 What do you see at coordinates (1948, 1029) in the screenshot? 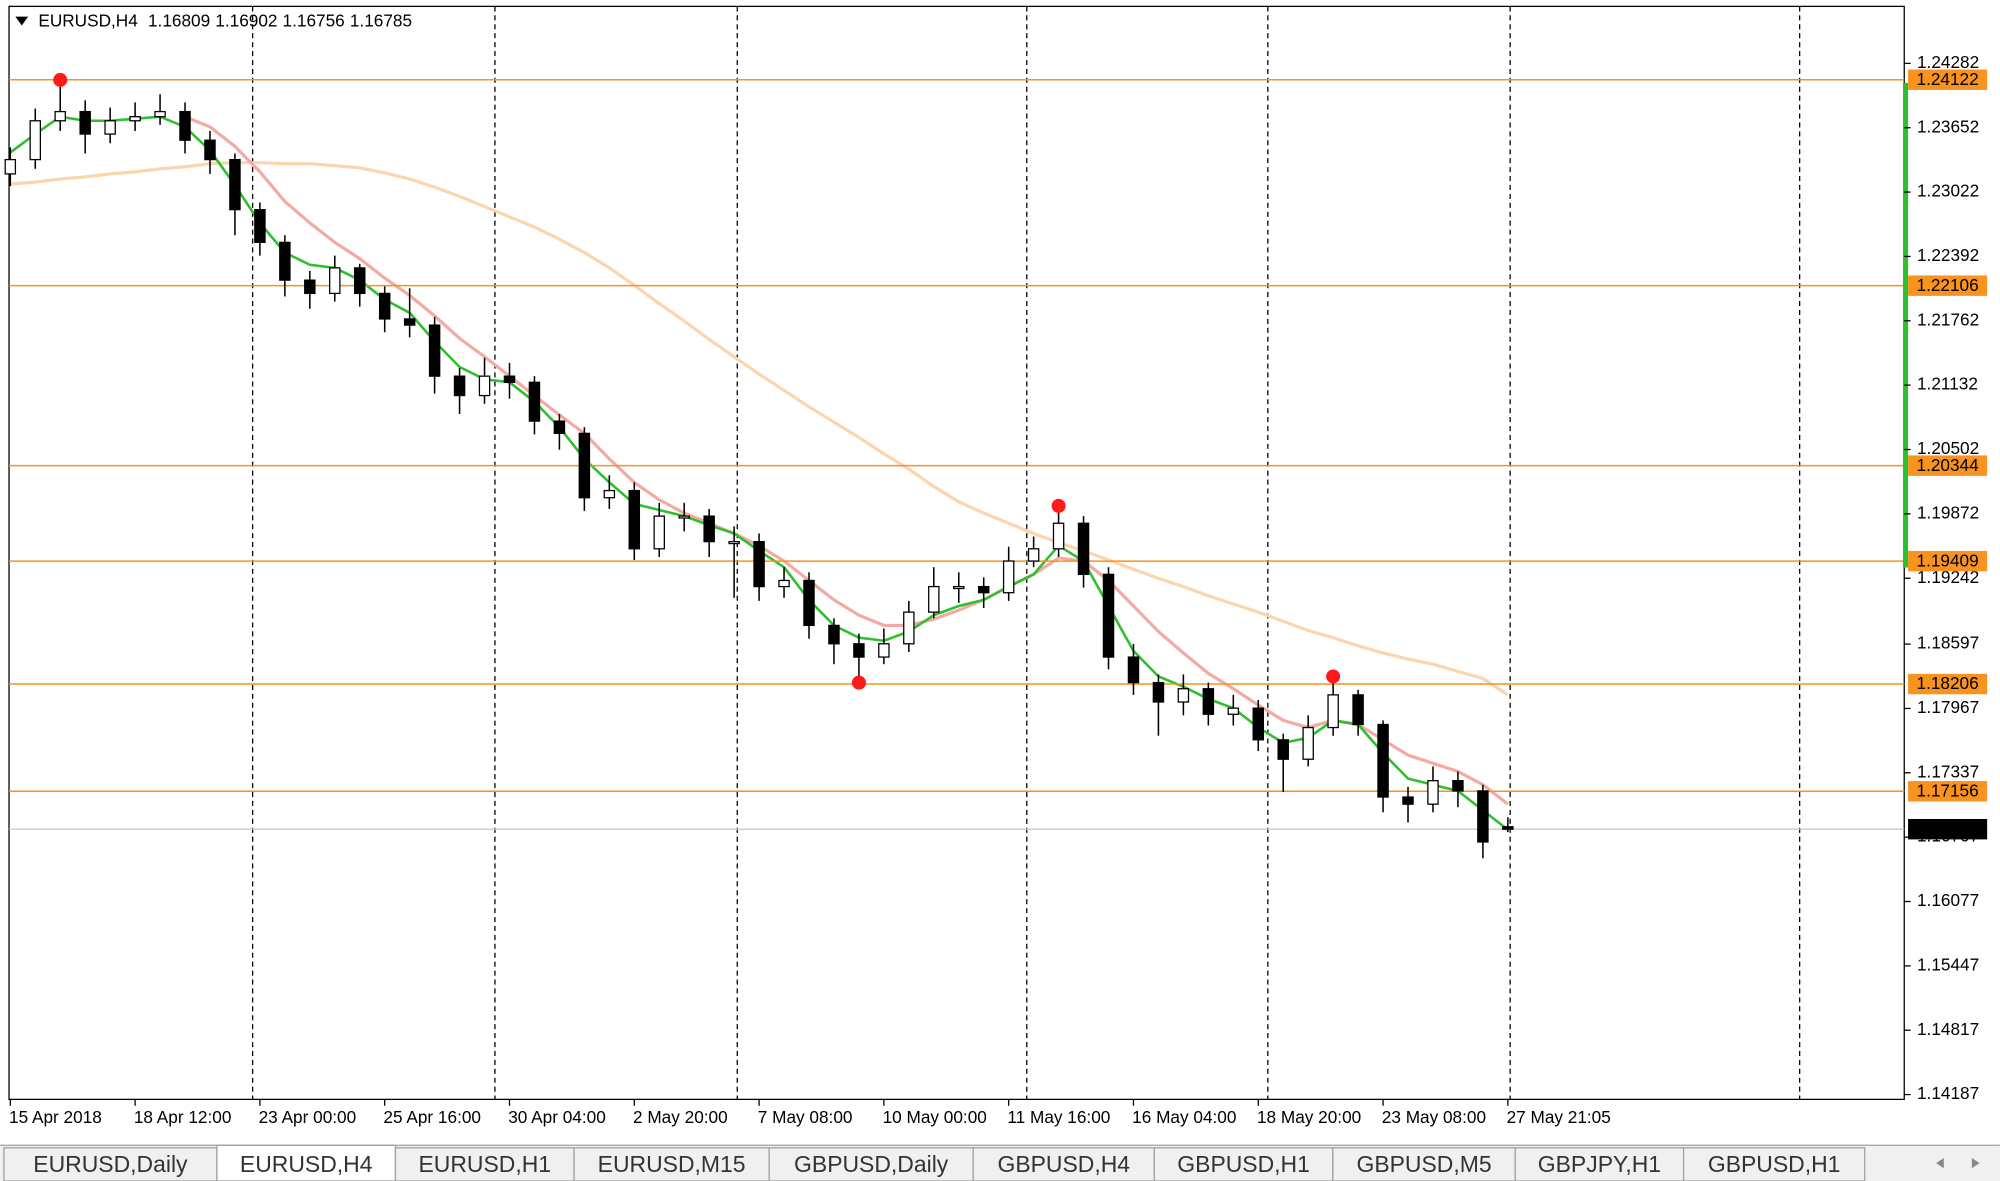
I see `y-tick-label: 1.14817` at bounding box center [1948, 1029].